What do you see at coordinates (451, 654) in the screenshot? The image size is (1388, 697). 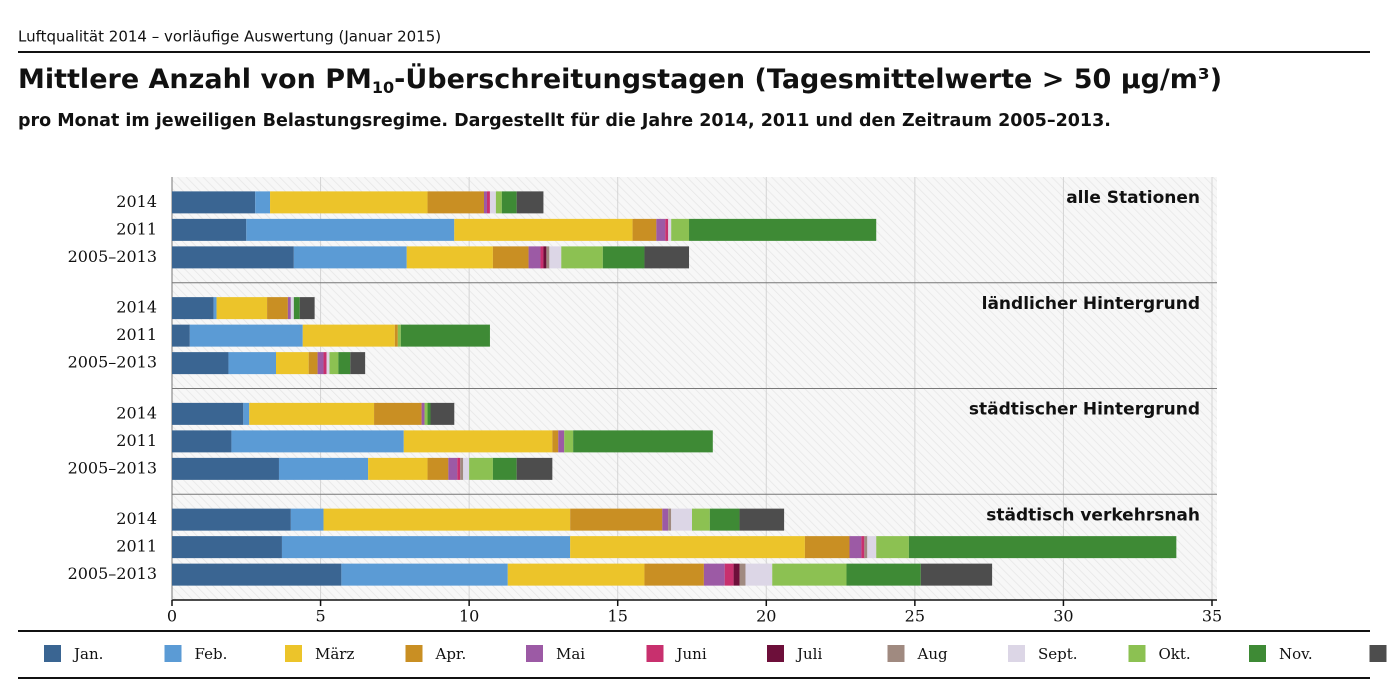 I see `legend-label: Apr.` at bounding box center [451, 654].